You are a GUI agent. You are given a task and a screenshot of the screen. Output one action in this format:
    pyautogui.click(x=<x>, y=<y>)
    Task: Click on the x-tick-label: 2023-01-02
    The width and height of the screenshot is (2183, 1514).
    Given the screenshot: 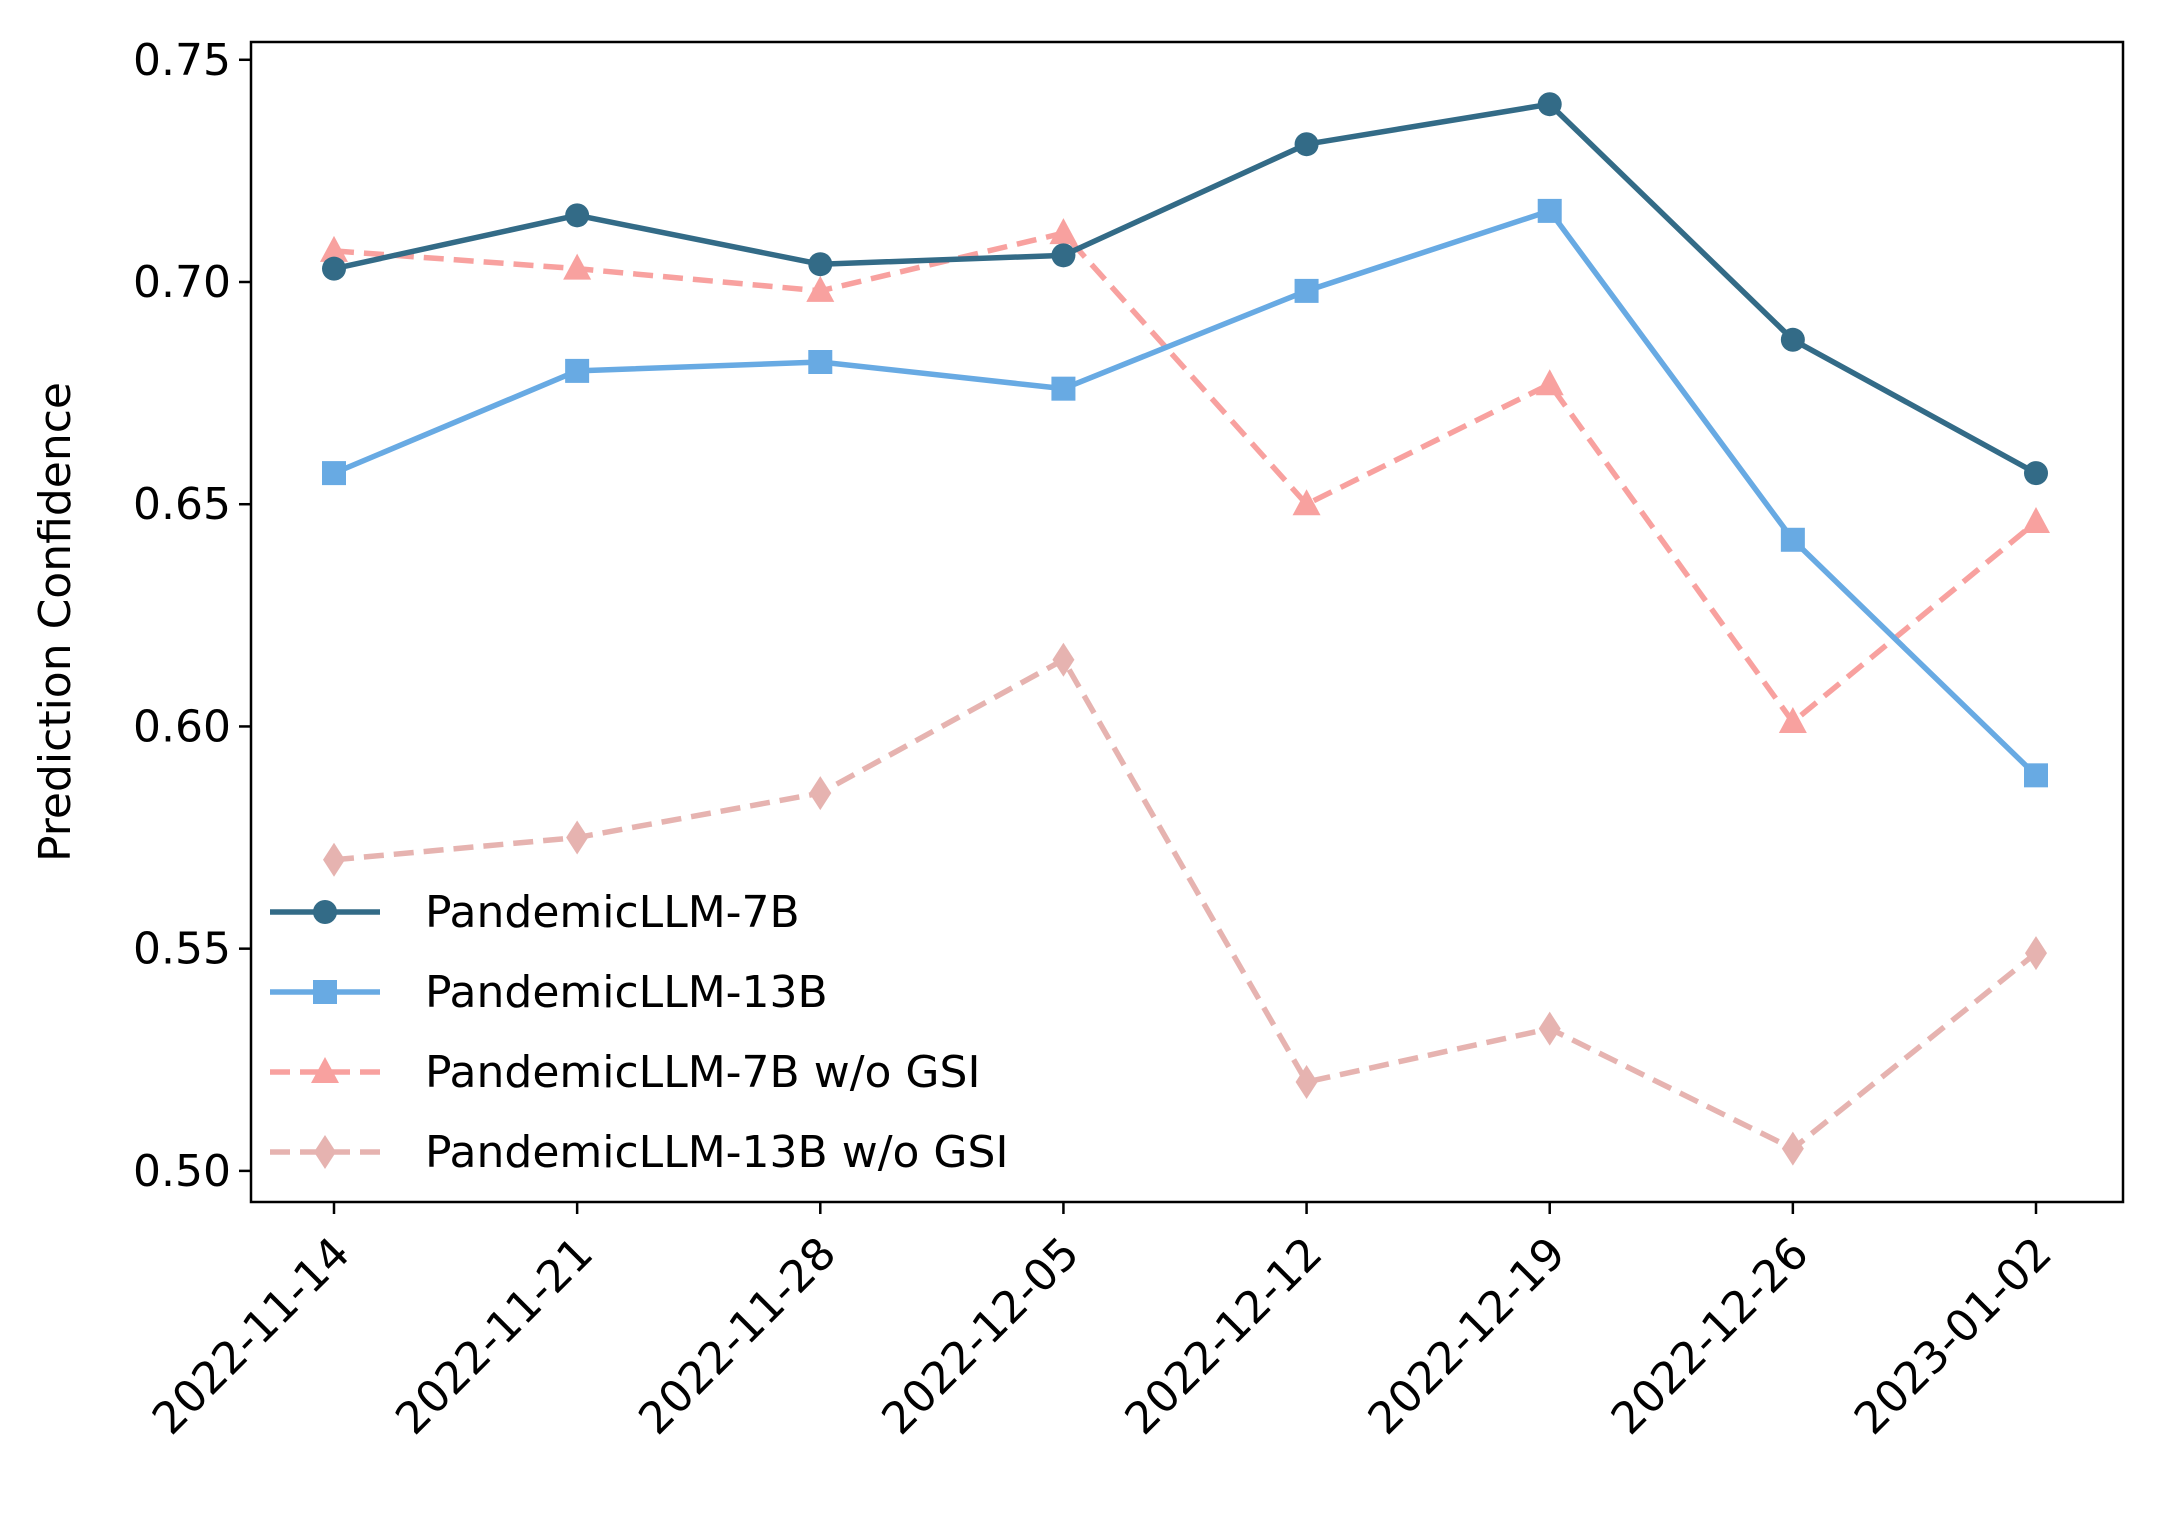 What is the action you would take?
    pyautogui.click(x=1953, y=1336)
    